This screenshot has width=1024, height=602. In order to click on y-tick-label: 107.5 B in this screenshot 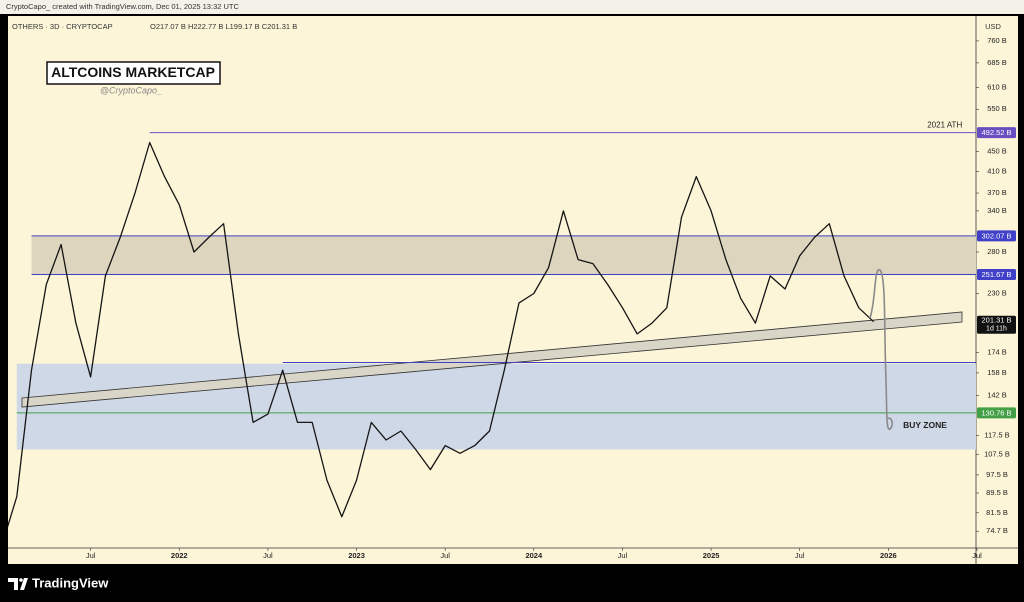, I will do `click(997, 453)`.